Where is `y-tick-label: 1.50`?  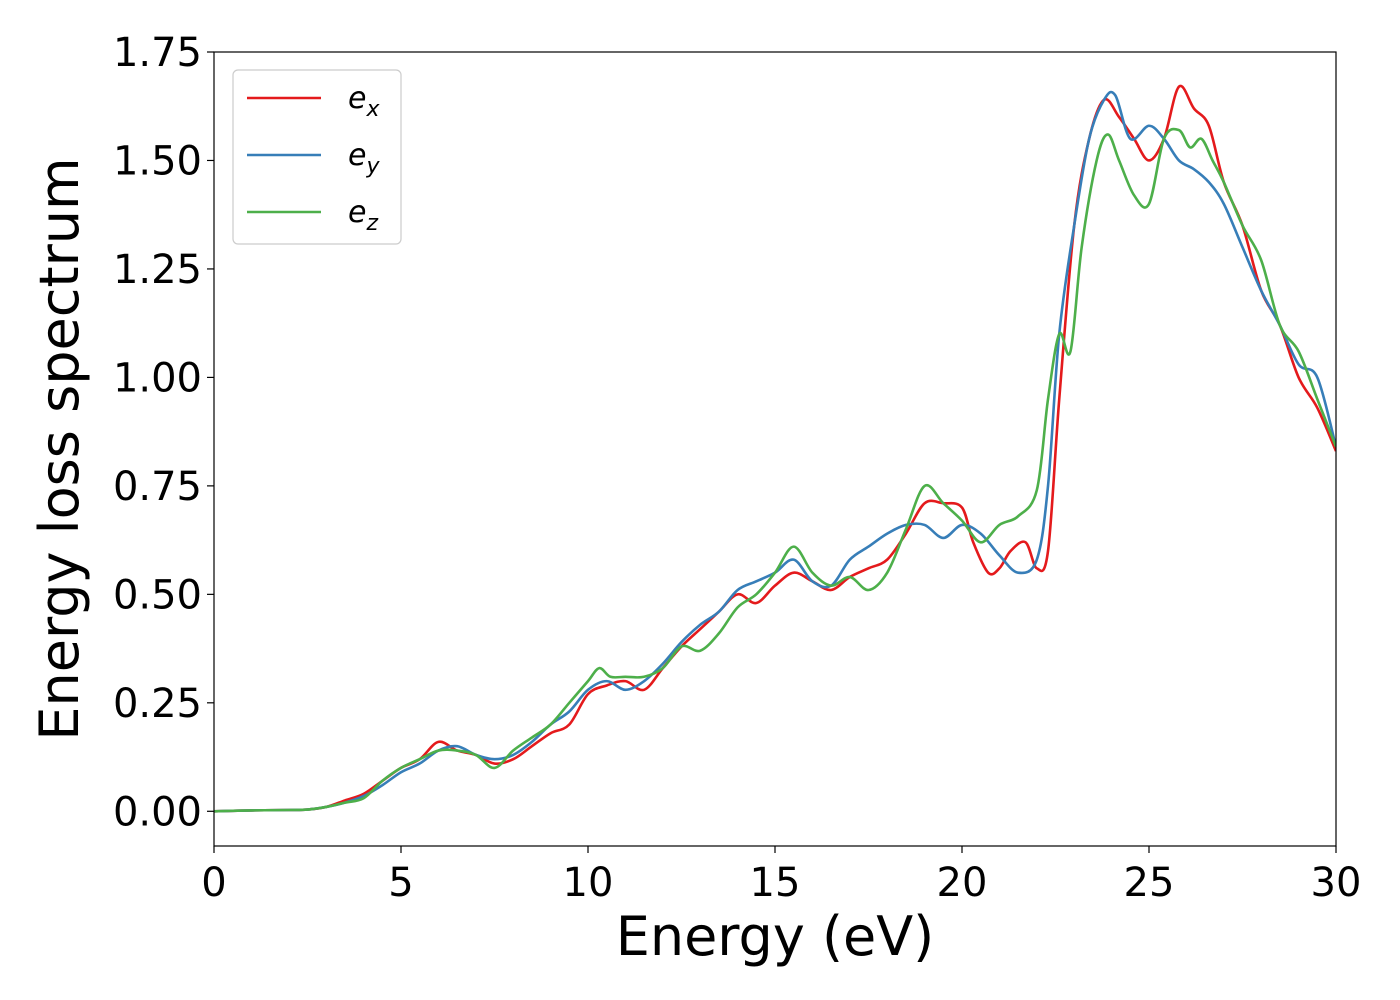 y-tick-label: 1.50 is located at coordinates (157, 161).